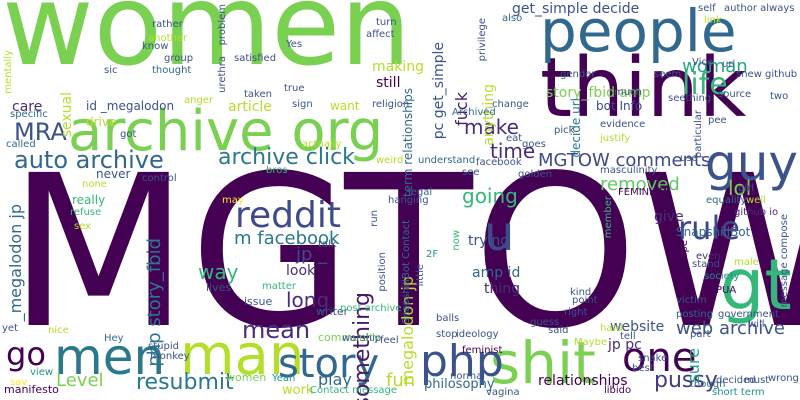 The height and width of the screenshot is (400, 800). I want to click on cloud-word: nice, so click(58, 330).